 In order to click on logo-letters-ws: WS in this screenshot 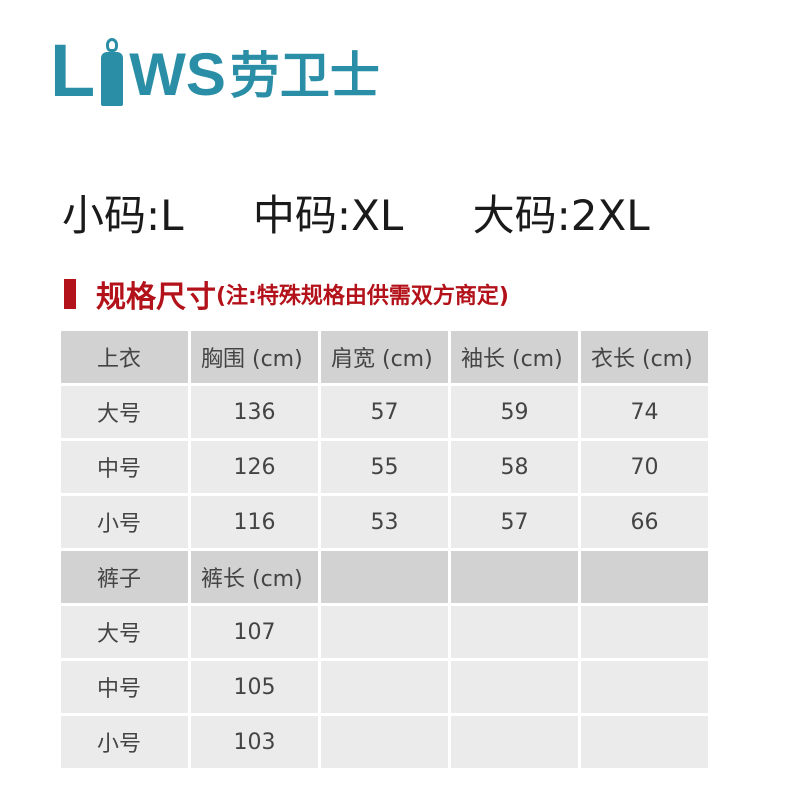, I will do `click(177, 74)`.